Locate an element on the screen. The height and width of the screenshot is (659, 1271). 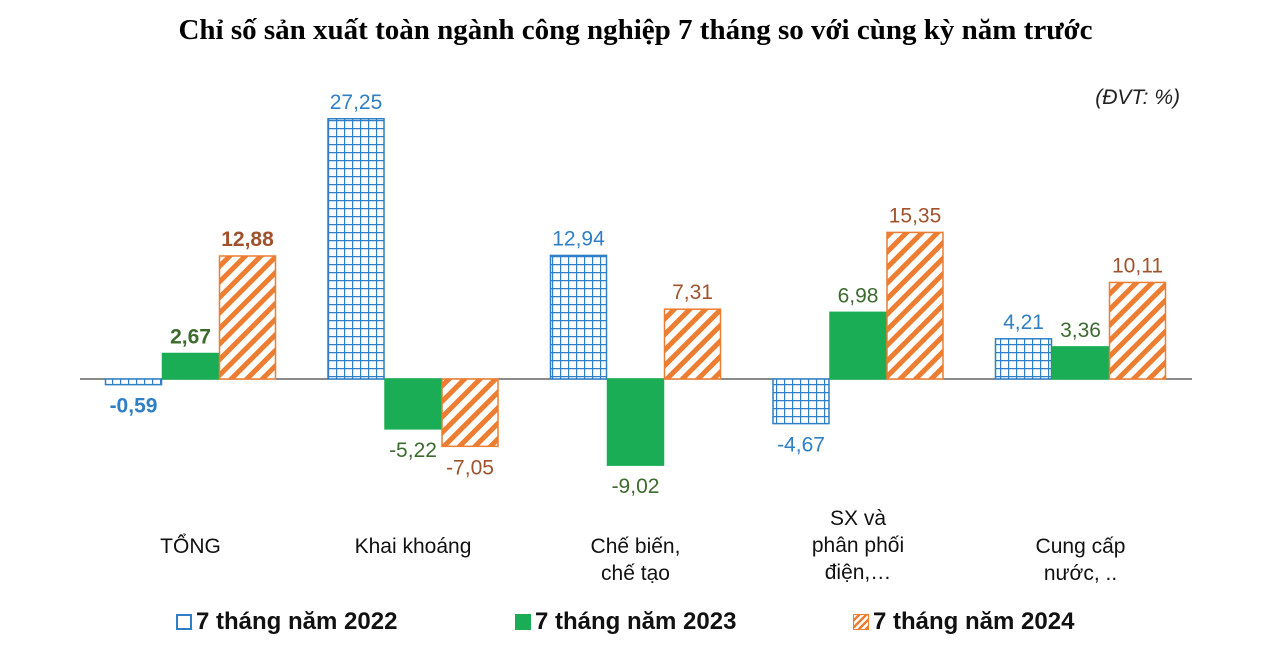
legend-item: 7 tháng năm 2022 is located at coordinates (286, 622).